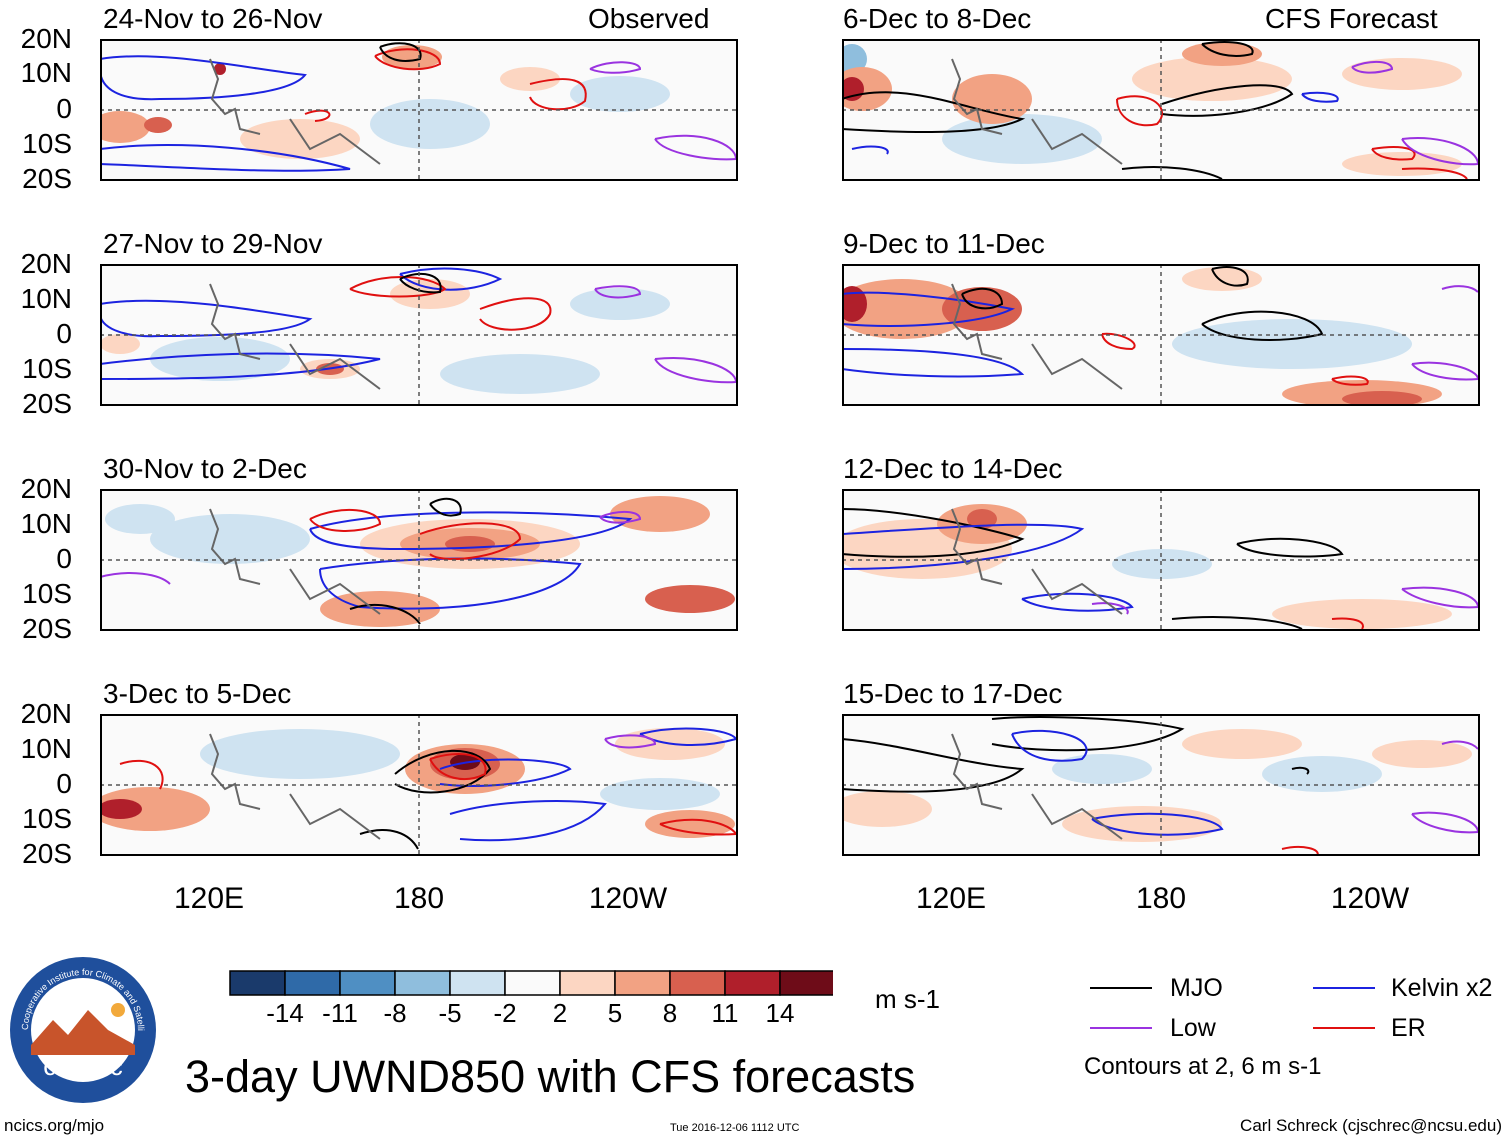 The image size is (1510, 1142). I want to click on colorbar-label: 11, so click(725, 1013).